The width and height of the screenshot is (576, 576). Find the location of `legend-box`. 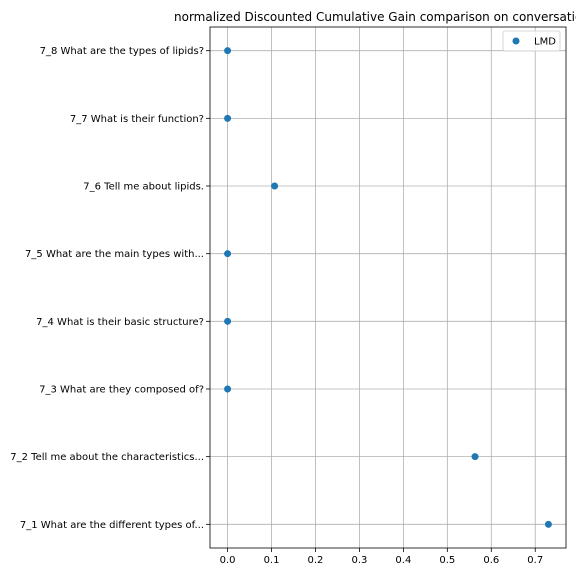

legend-box is located at coordinates (531, 41).